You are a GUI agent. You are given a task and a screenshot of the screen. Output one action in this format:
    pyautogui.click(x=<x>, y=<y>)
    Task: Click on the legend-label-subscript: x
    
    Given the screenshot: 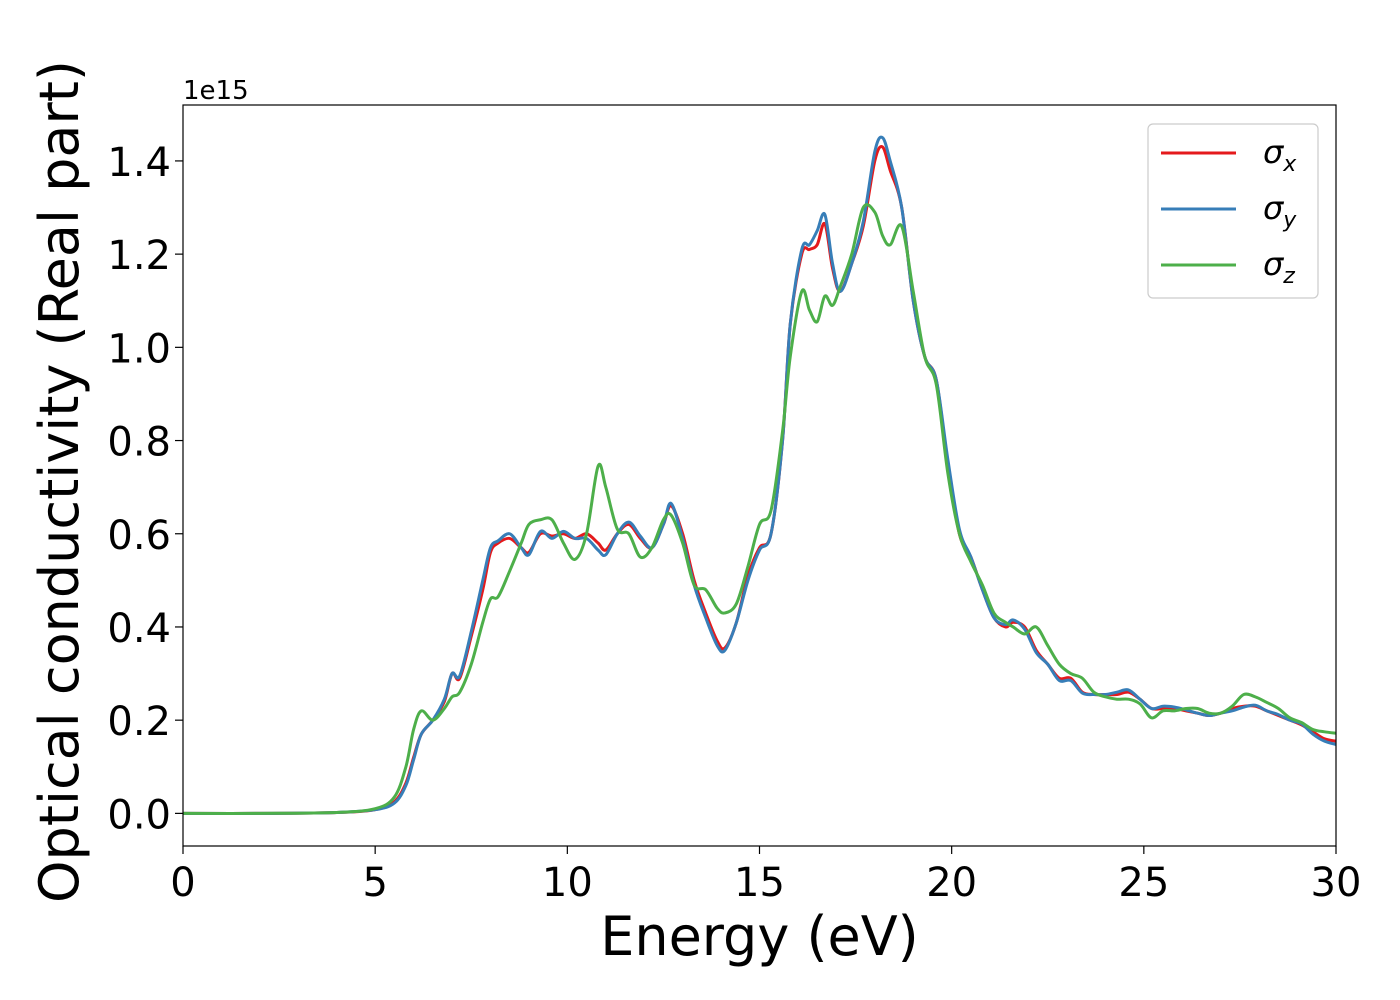 What is the action you would take?
    pyautogui.click(x=1289, y=164)
    